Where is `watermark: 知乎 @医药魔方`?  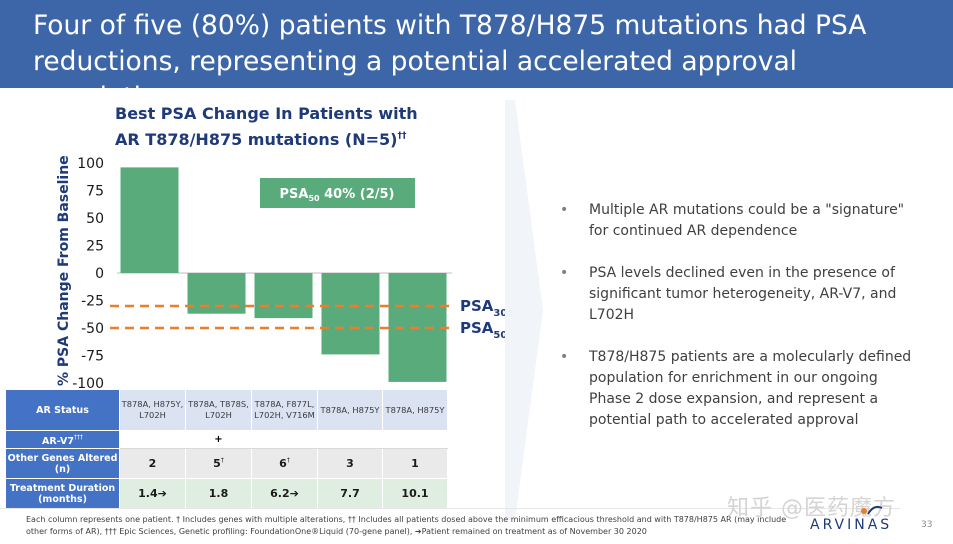
watermark: 知乎 @医药魔方 is located at coordinates (811, 508).